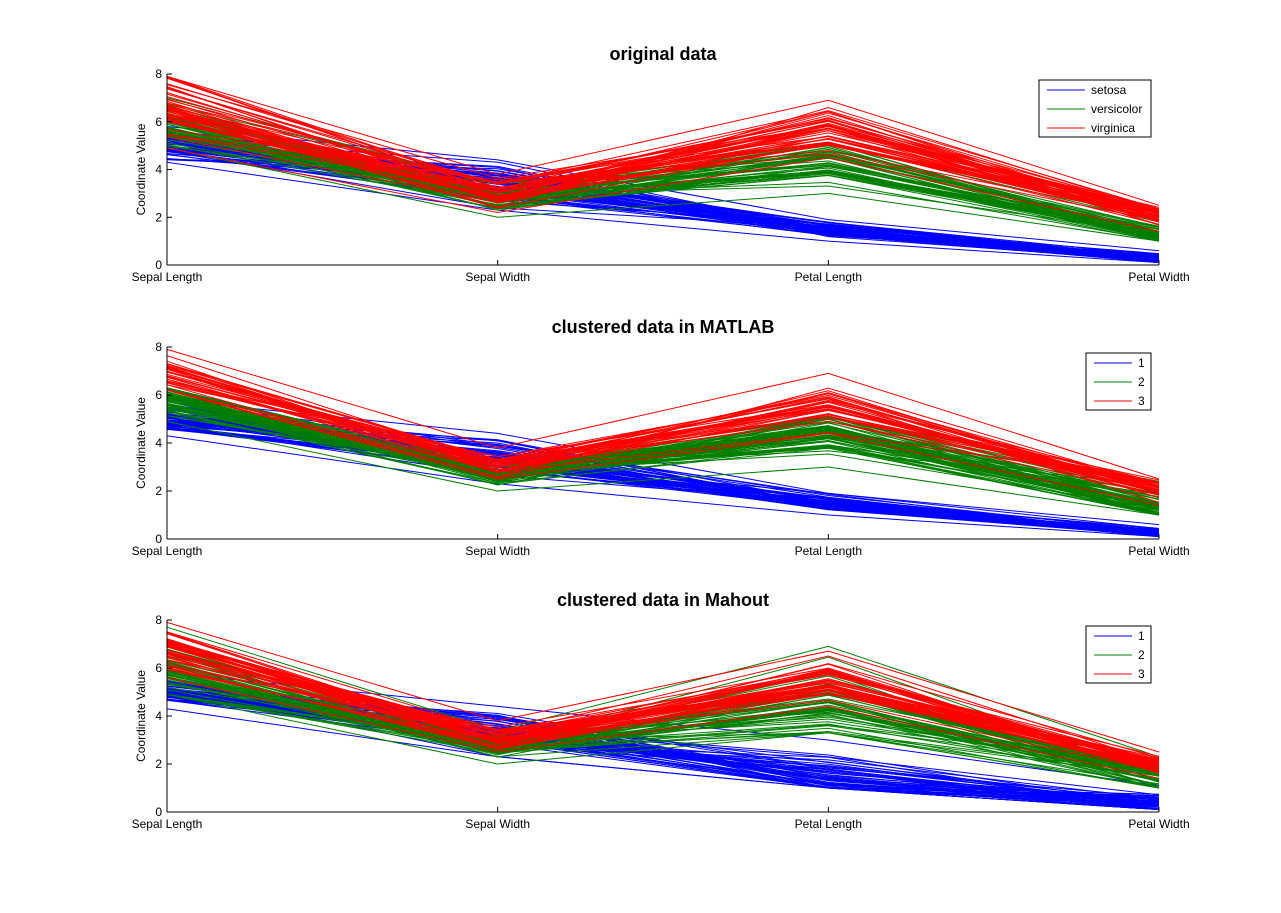  I want to click on series-virginica, so click(663, 154).